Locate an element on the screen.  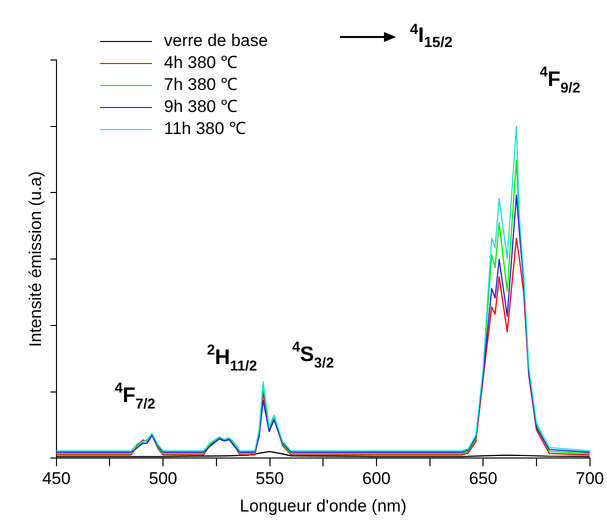
x-tick-label: 600 is located at coordinates (376, 478).